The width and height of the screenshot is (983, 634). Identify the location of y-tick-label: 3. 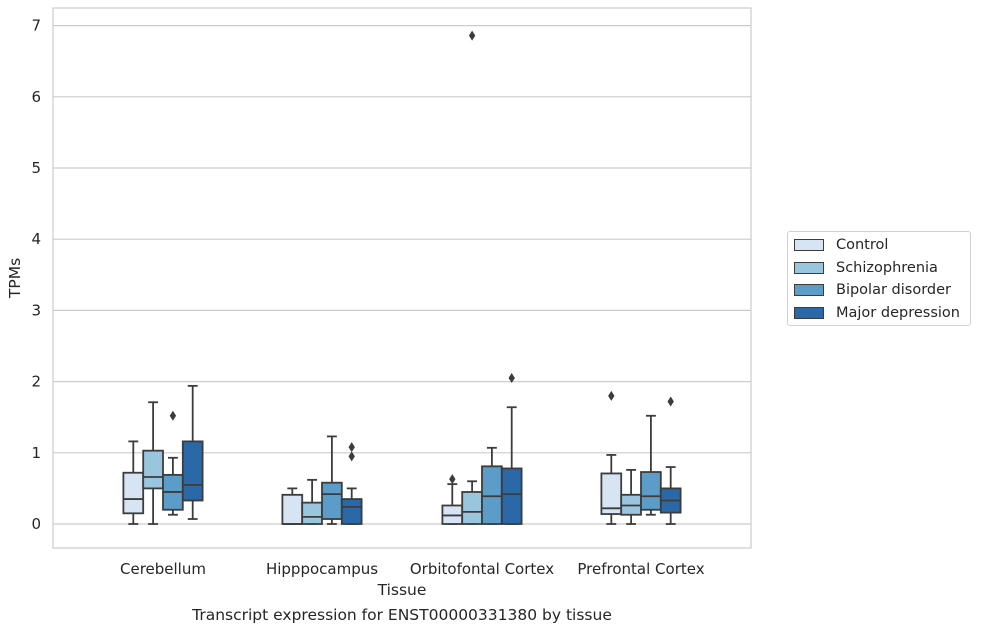
(36, 310).